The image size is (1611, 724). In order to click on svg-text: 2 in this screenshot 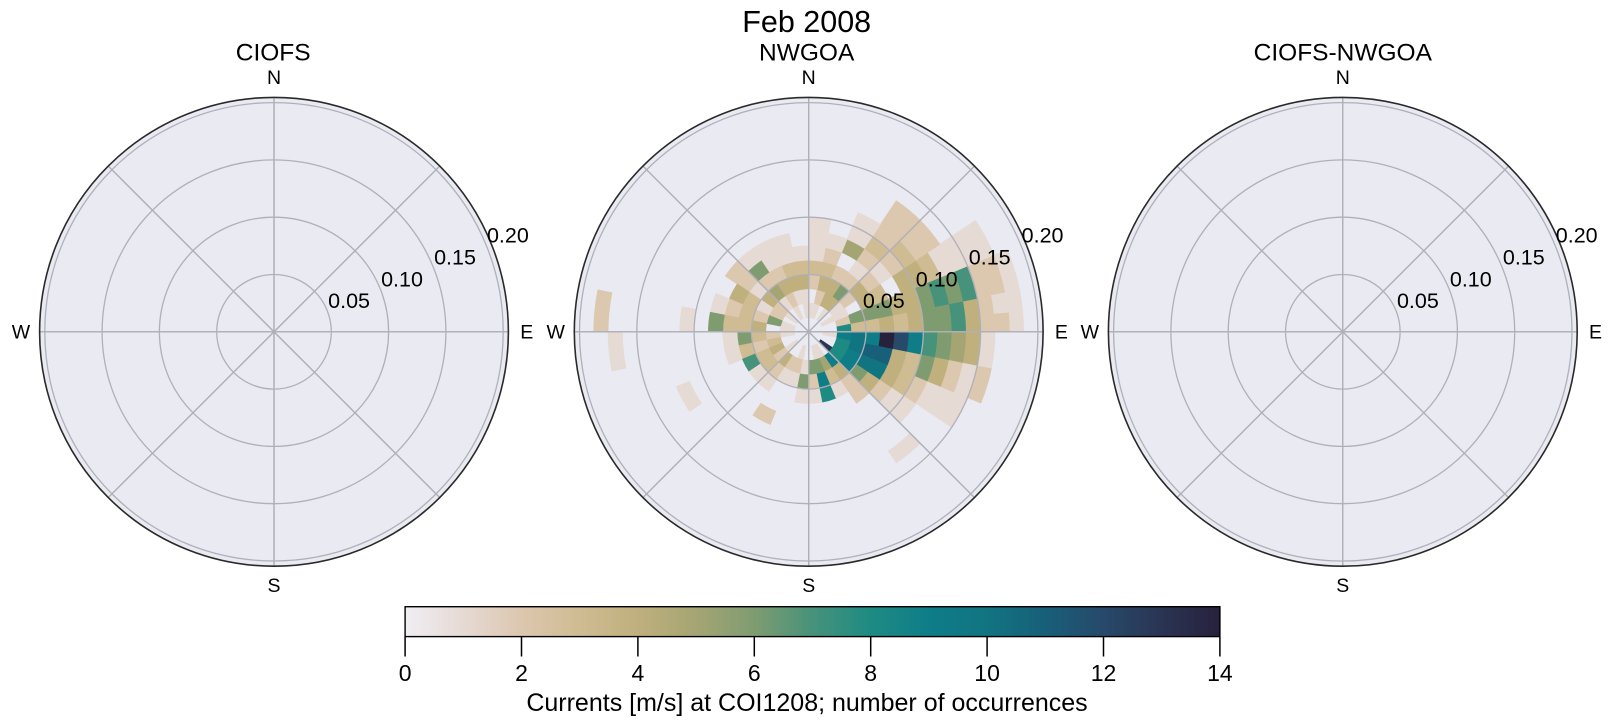, I will do `click(521, 673)`.